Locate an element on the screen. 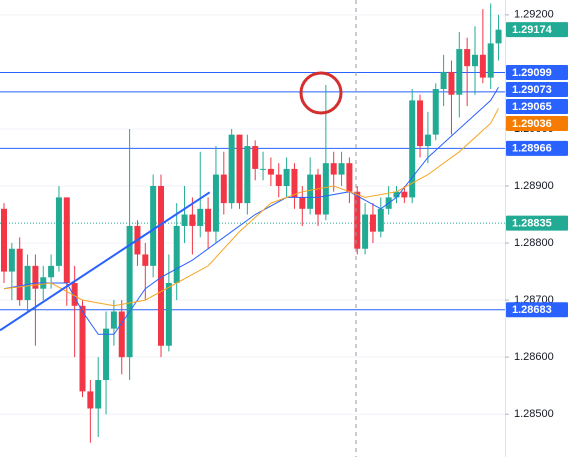  price-badge-label: 1.28835 is located at coordinates (532, 223).